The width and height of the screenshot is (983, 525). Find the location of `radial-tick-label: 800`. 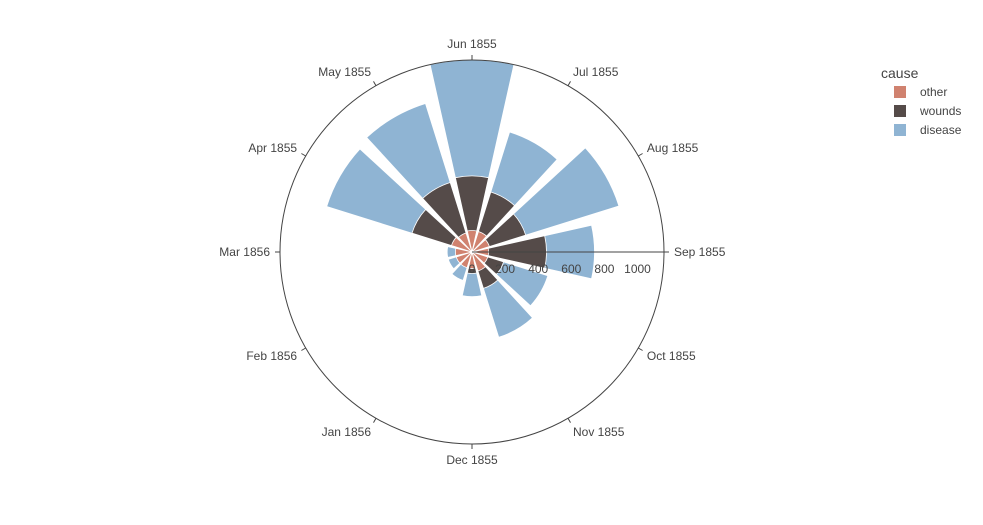

radial-tick-label: 800 is located at coordinates (604, 269).